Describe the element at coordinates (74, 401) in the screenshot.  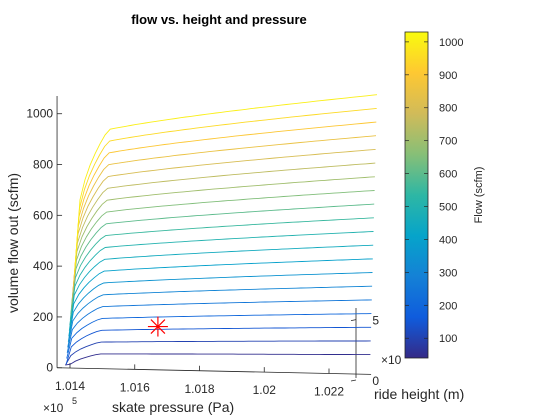
I see `x-exponent-power: 5` at that location.